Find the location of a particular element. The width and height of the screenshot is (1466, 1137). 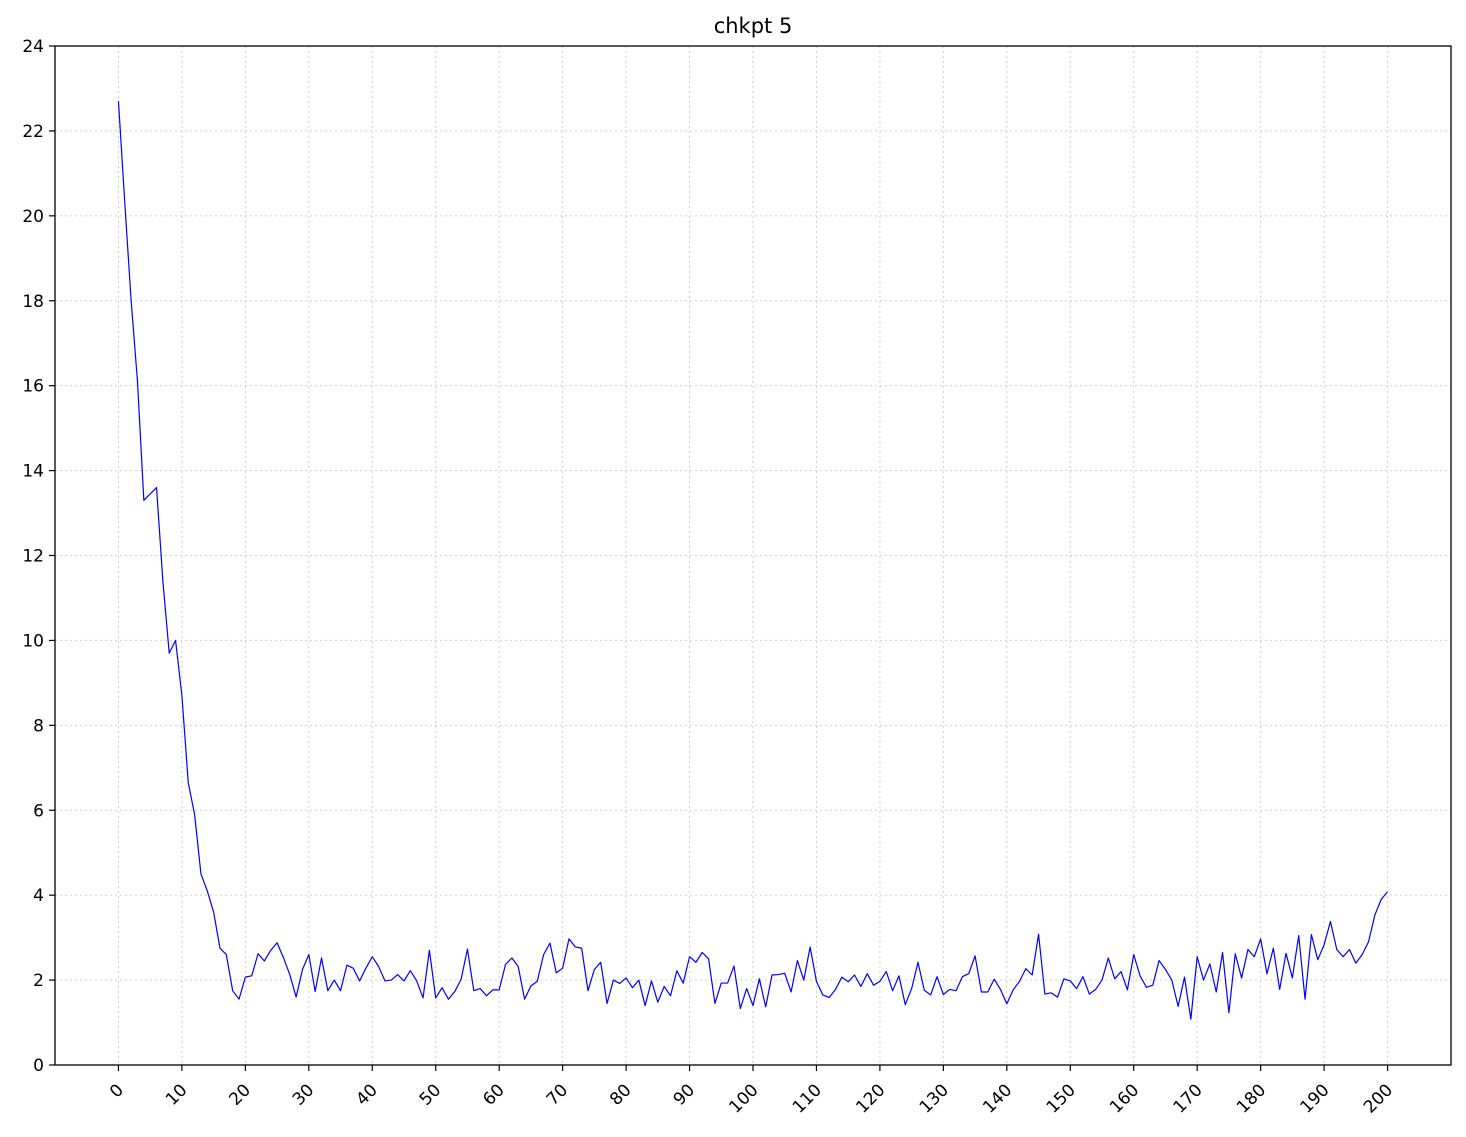

x-tick-label: 140 is located at coordinates (997, 1098).